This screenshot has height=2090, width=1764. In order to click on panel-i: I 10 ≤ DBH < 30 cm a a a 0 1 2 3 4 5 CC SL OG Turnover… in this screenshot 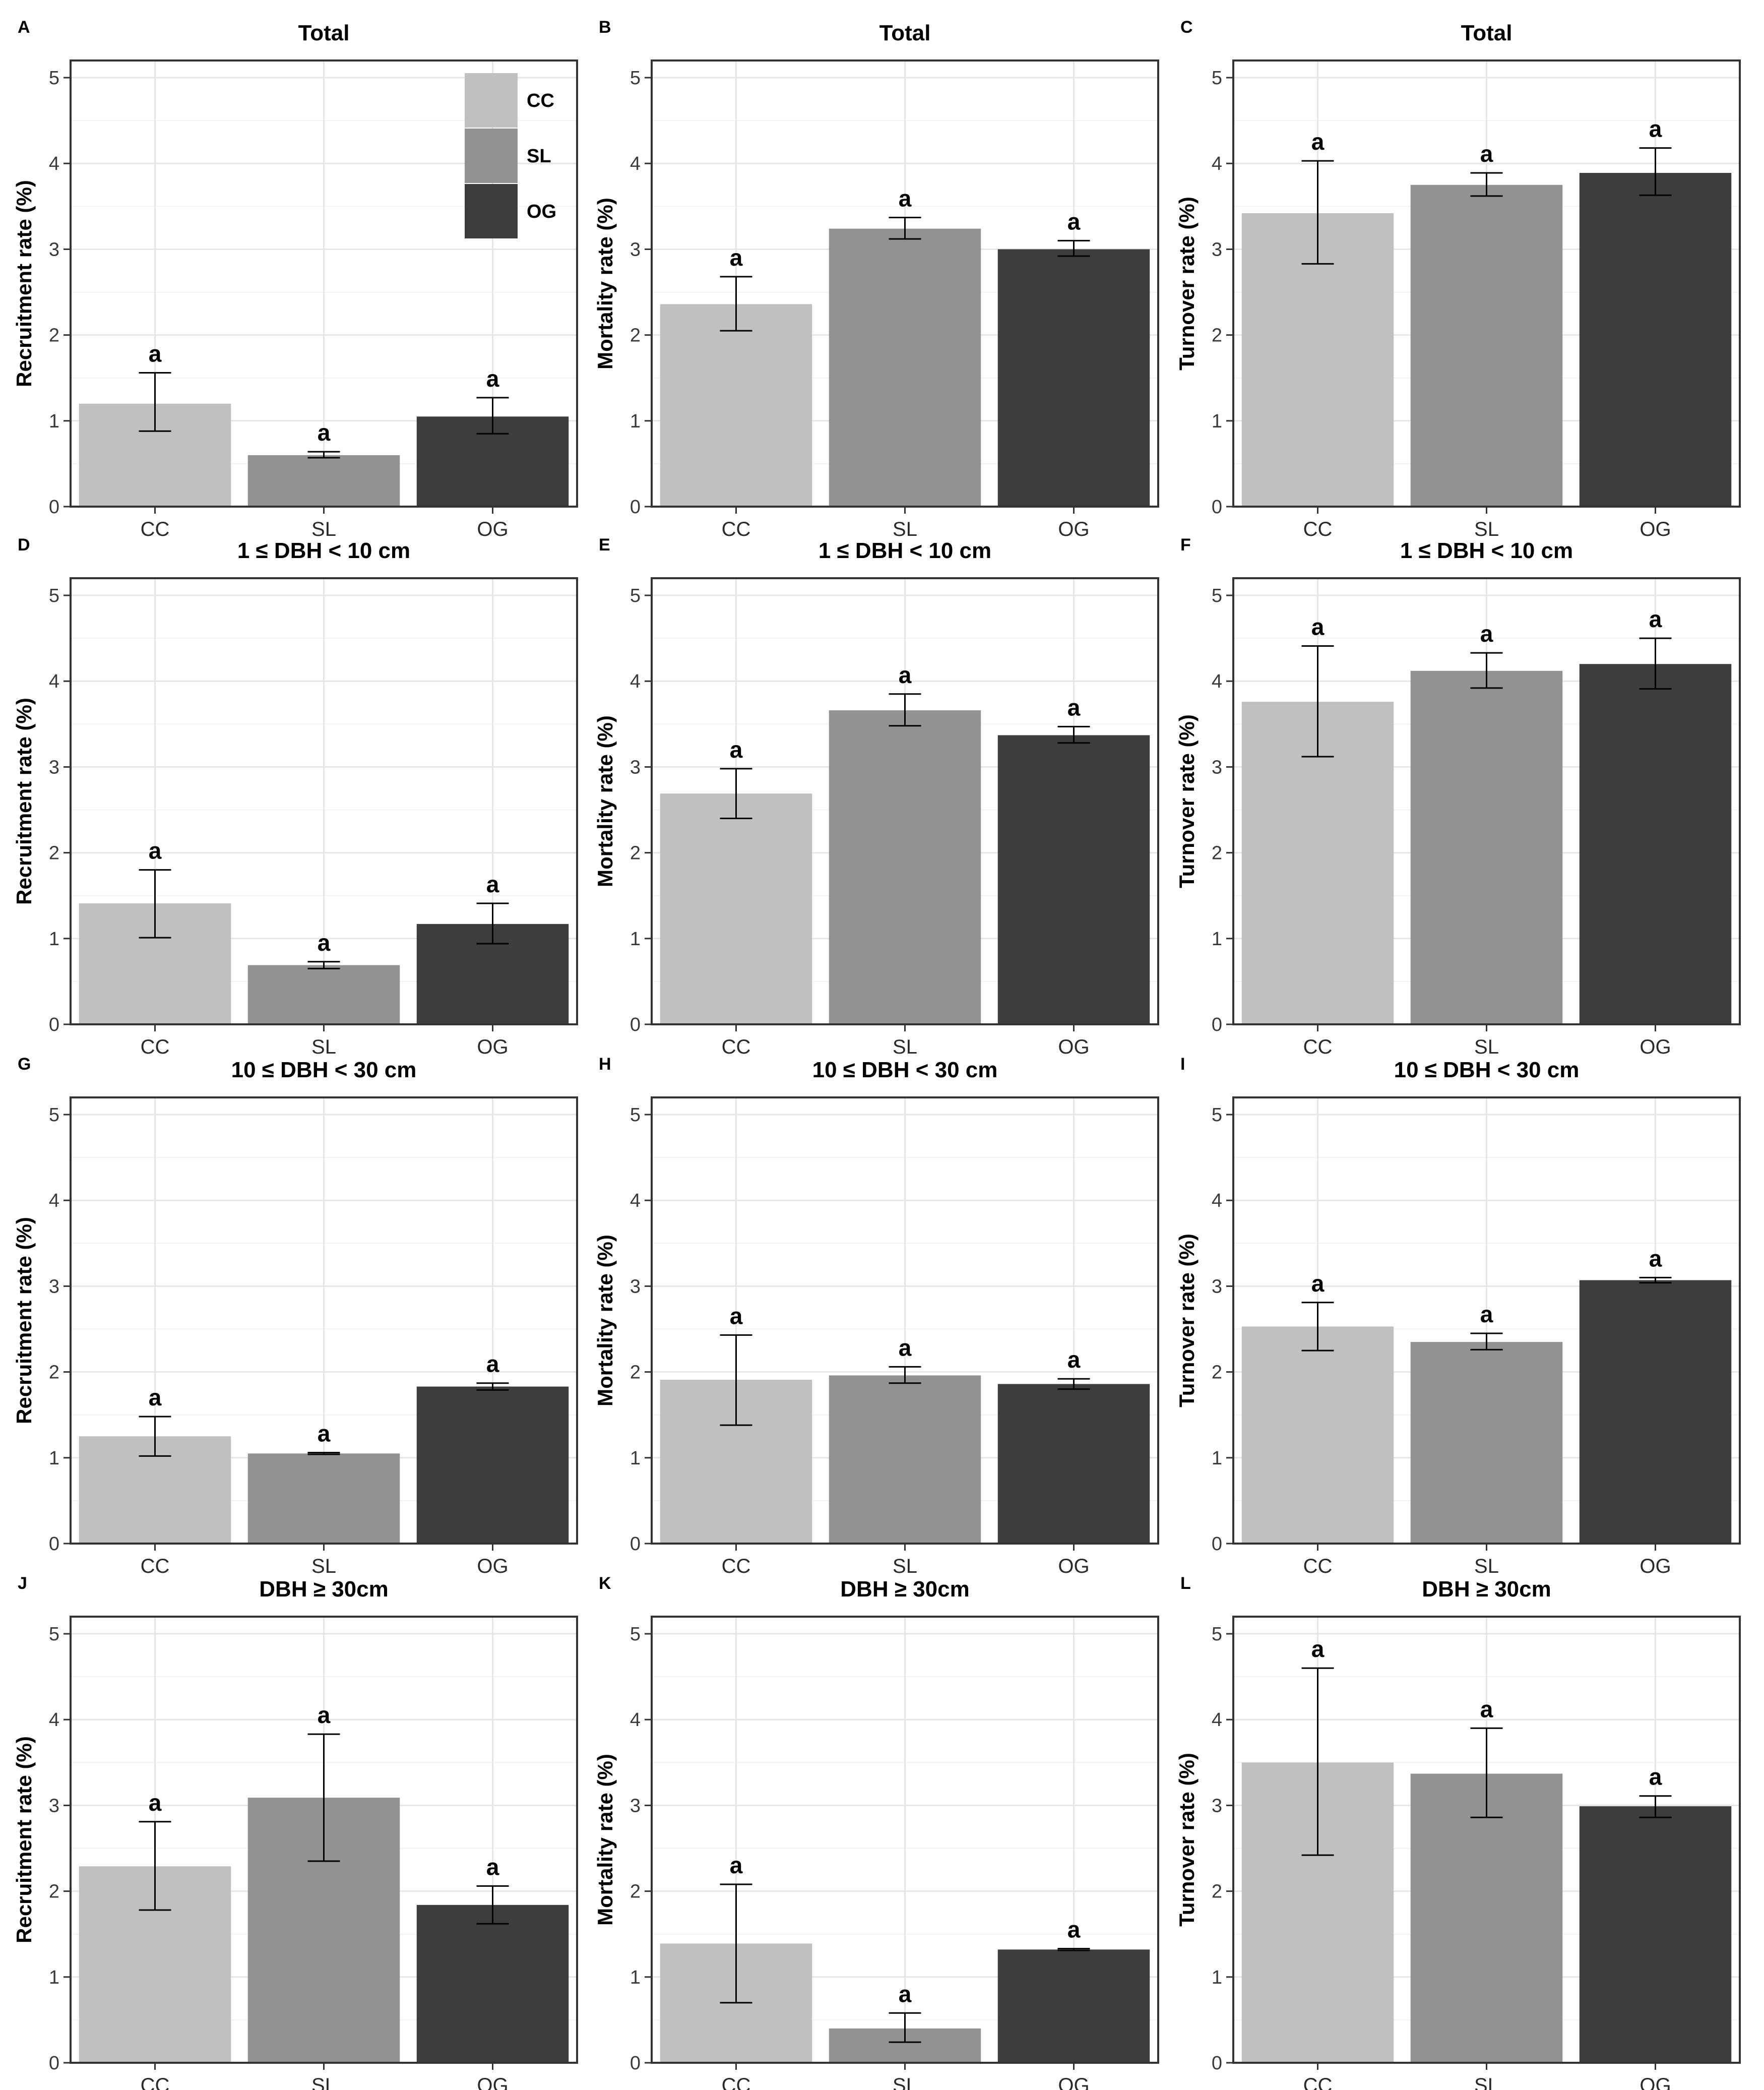, I will do `click(1458, 1316)`.